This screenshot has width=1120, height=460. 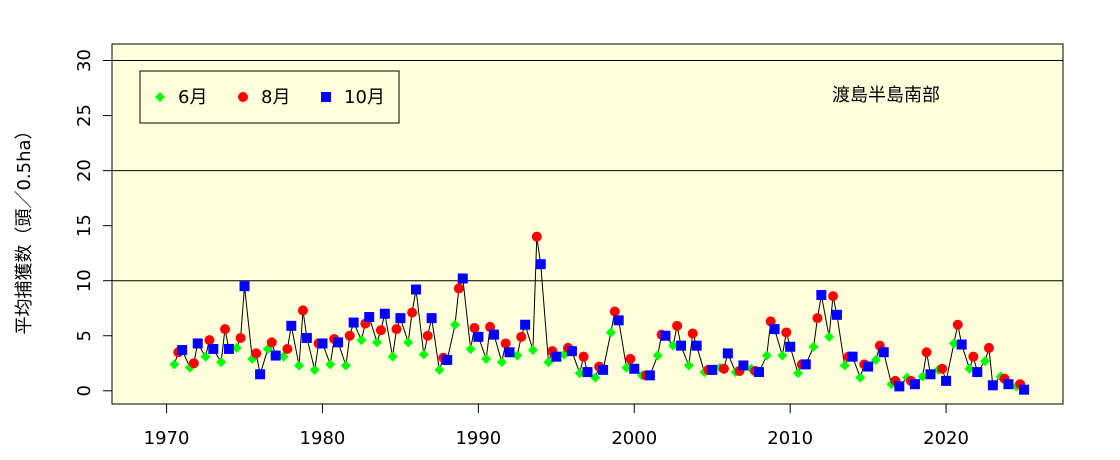 What do you see at coordinates (634, 438) in the screenshot?
I see `x-tick-label: 2000` at bounding box center [634, 438].